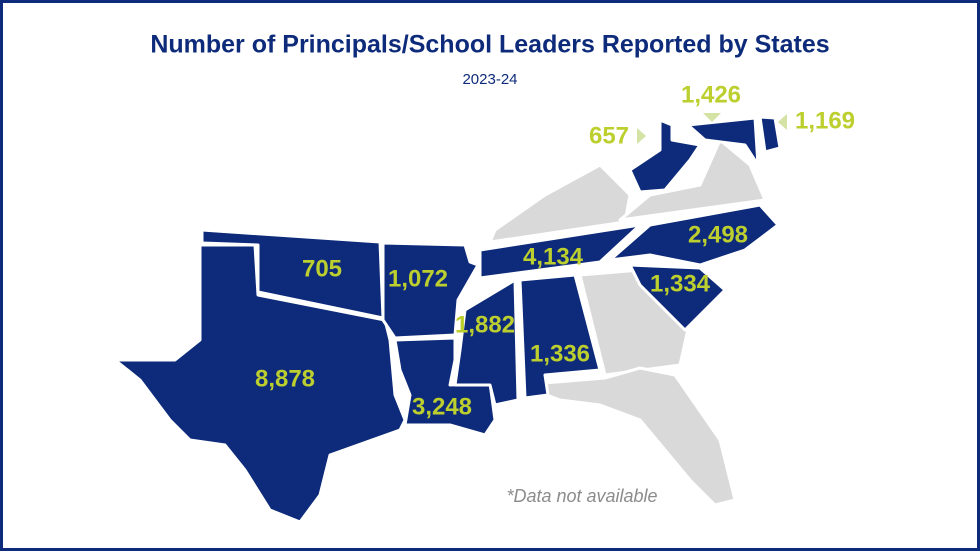 The image size is (980, 551). What do you see at coordinates (723, 141) in the screenshot?
I see `maryland` at bounding box center [723, 141].